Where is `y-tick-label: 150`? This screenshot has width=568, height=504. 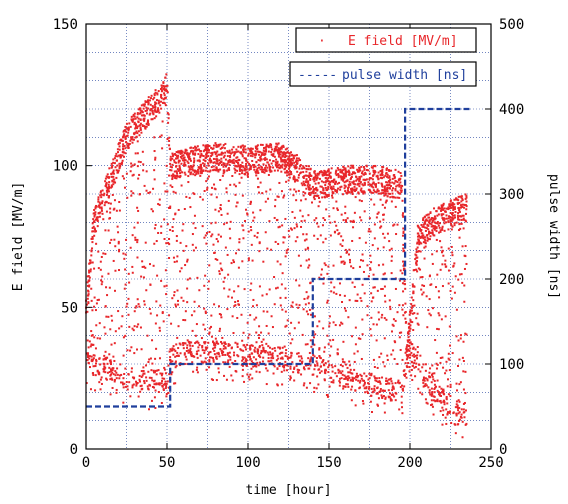 y-tick-label: 150 is located at coordinates (65, 25).